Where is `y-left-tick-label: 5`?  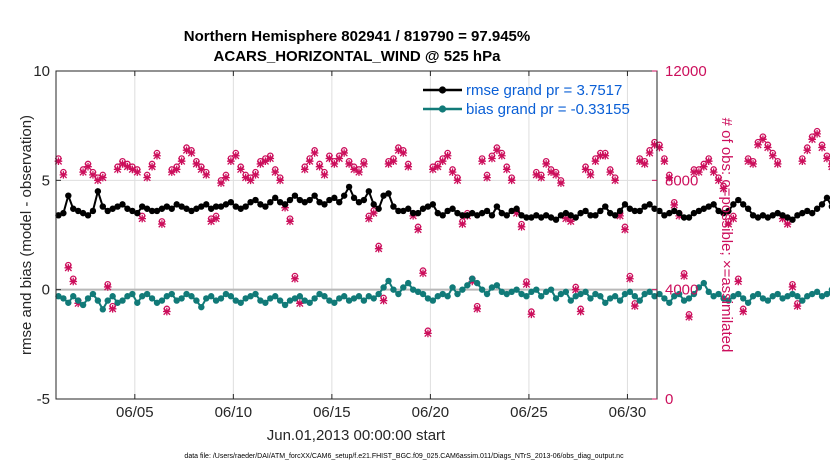
y-left-tick-label: 5 is located at coordinates (46, 180).